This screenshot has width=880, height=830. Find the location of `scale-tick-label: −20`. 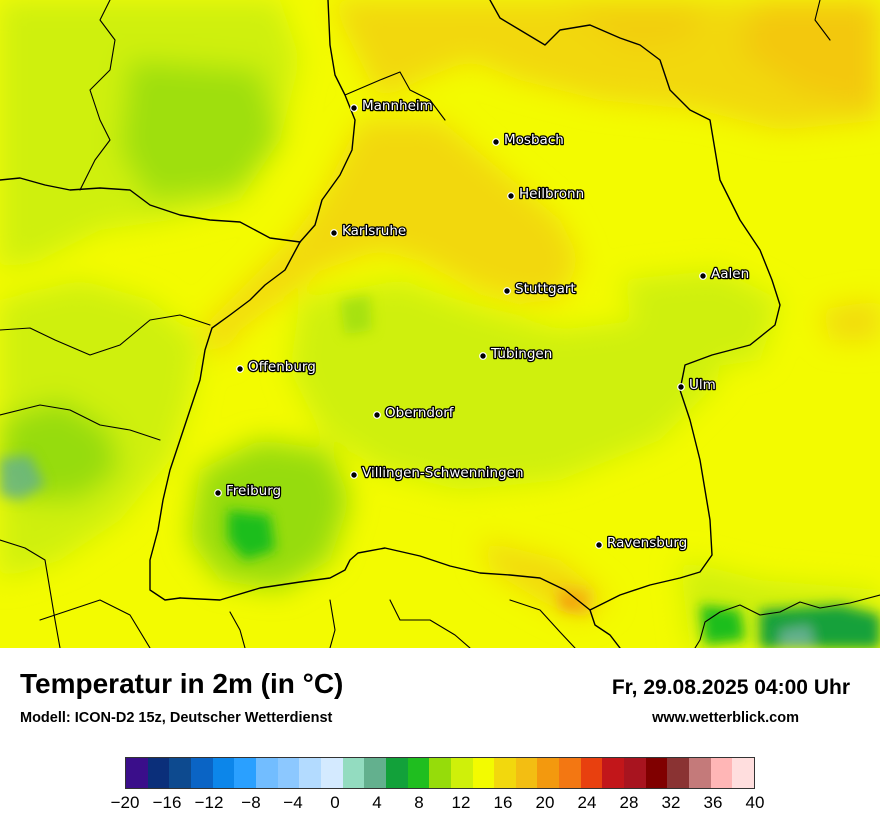

scale-tick-label: −20 is located at coordinates (125, 802).